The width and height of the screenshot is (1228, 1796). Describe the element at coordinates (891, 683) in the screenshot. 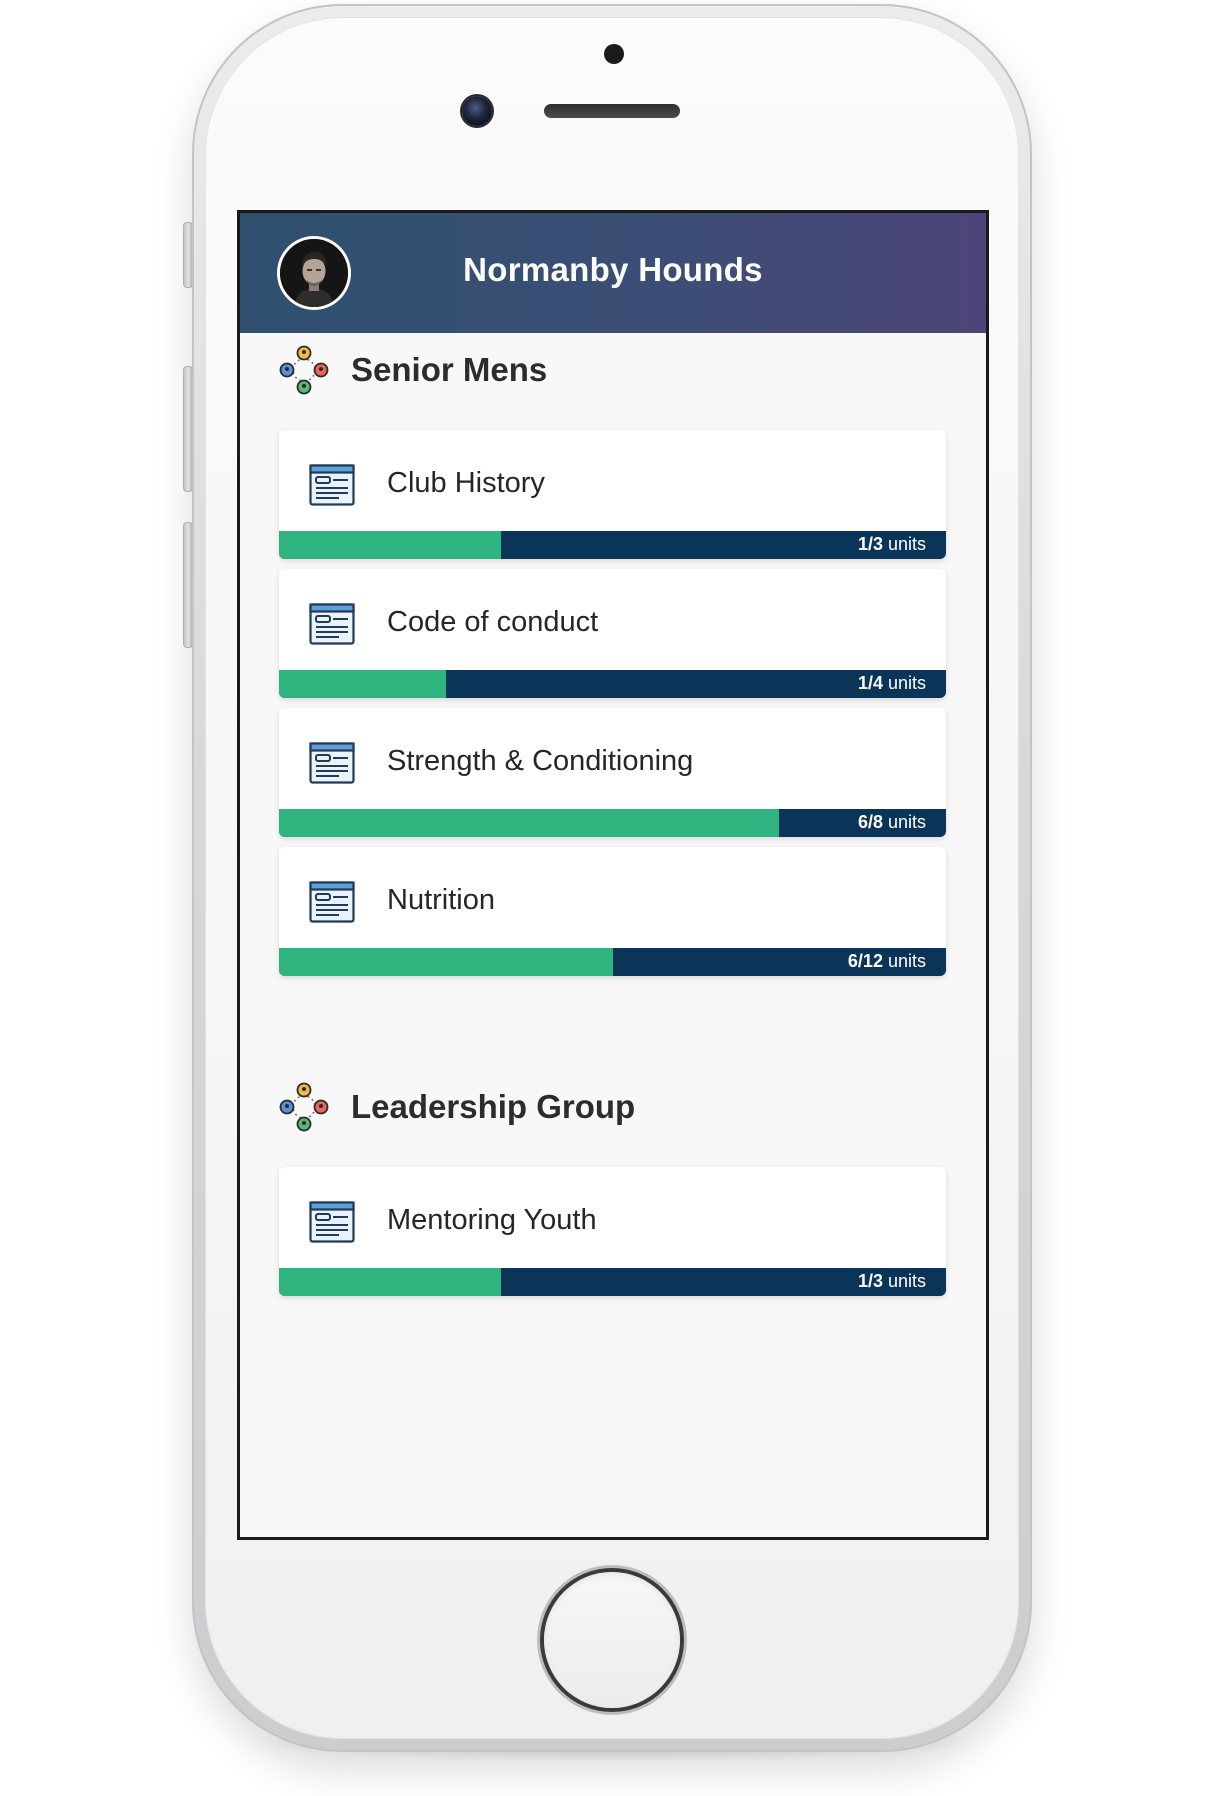

I see `progress-label: 1/4 units` at that location.